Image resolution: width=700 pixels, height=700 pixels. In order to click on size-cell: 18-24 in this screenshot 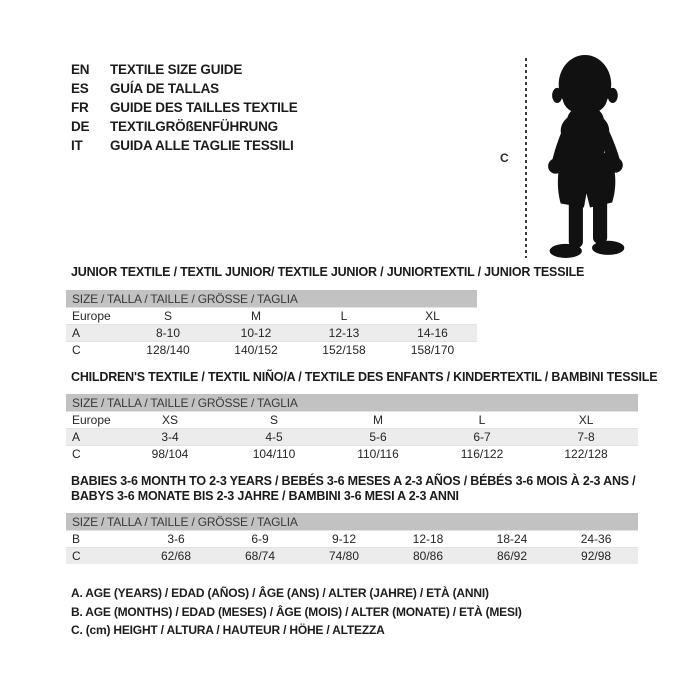, I will do `click(512, 539)`.